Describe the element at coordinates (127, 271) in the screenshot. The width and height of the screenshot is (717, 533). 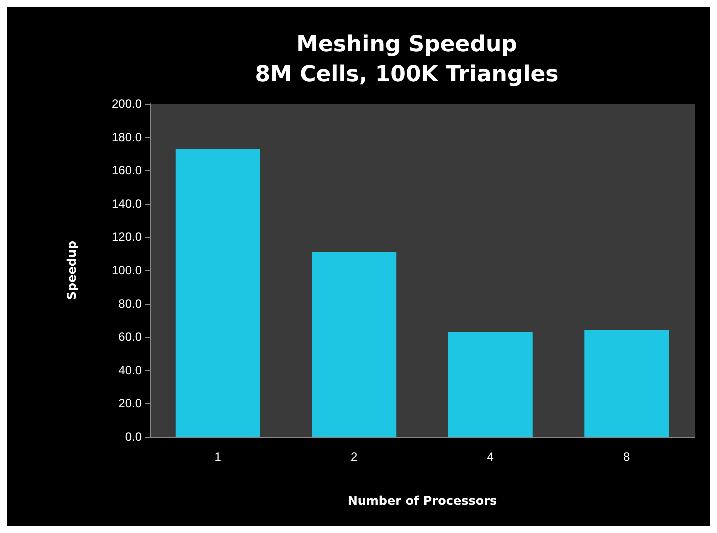
I see `y-tick-label: 100.0` at that location.